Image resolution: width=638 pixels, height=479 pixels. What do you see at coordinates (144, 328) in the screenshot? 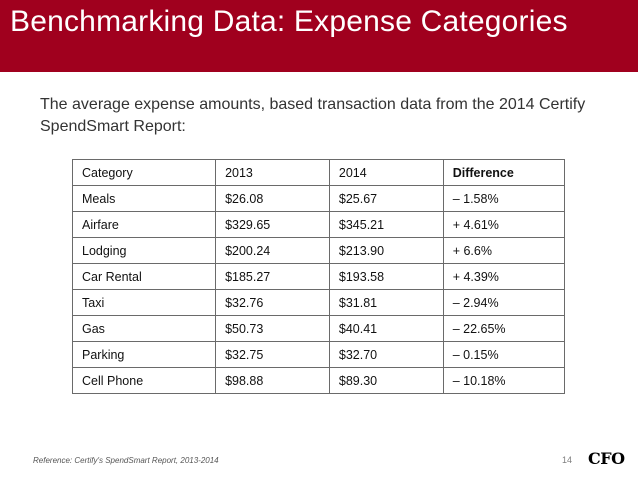
I see `cell-category: Gas` at bounding box center [144, 328].